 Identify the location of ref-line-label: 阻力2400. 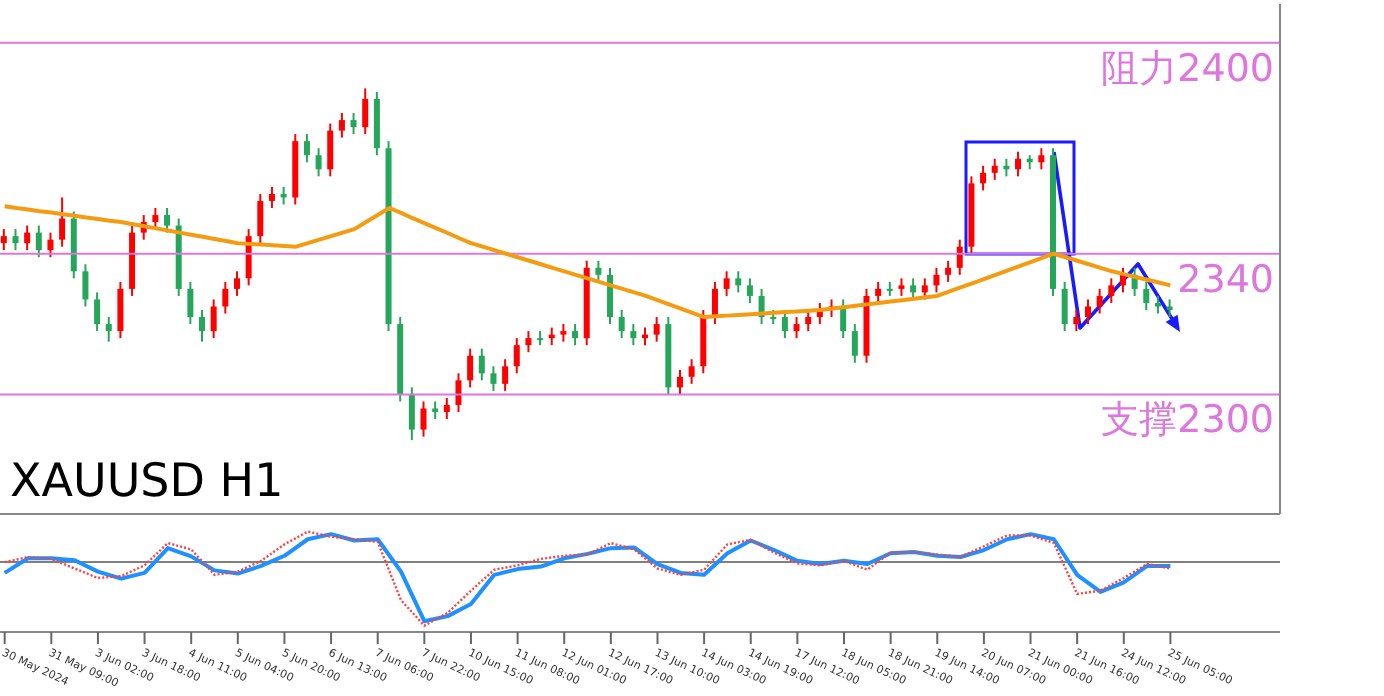
(1187, 68).